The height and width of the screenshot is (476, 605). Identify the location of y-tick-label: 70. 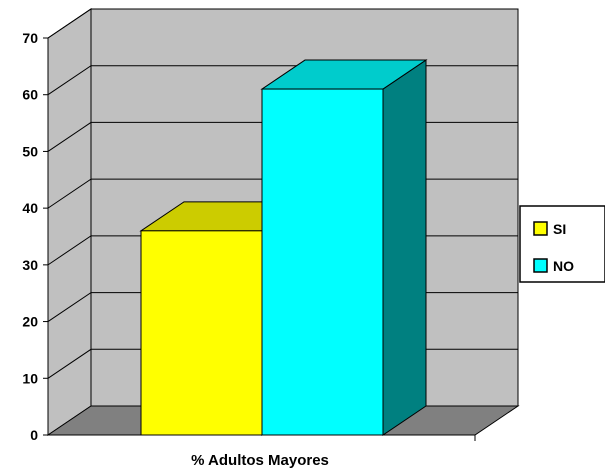
(30, 38).